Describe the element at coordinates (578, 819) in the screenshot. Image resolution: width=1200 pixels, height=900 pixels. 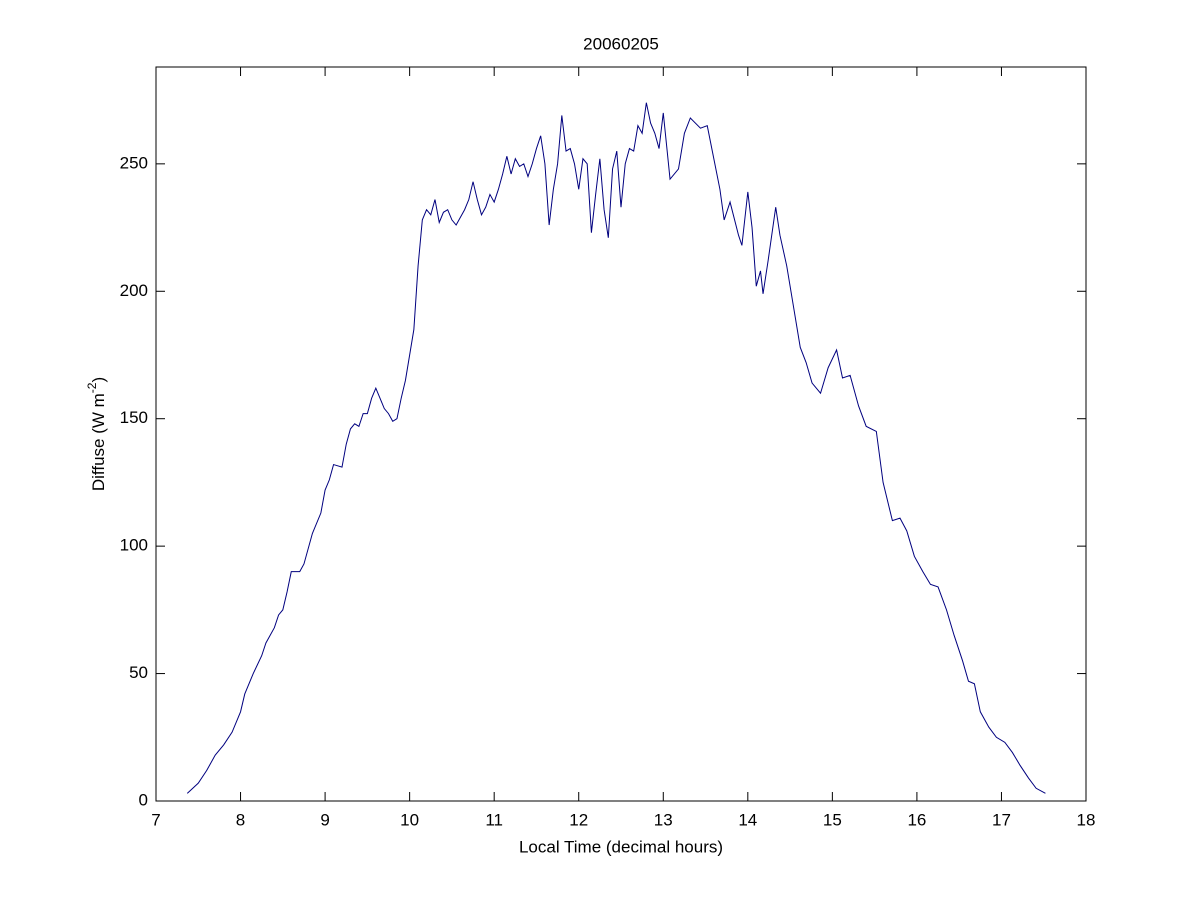
I see `x-tick-label: 12` at that location.